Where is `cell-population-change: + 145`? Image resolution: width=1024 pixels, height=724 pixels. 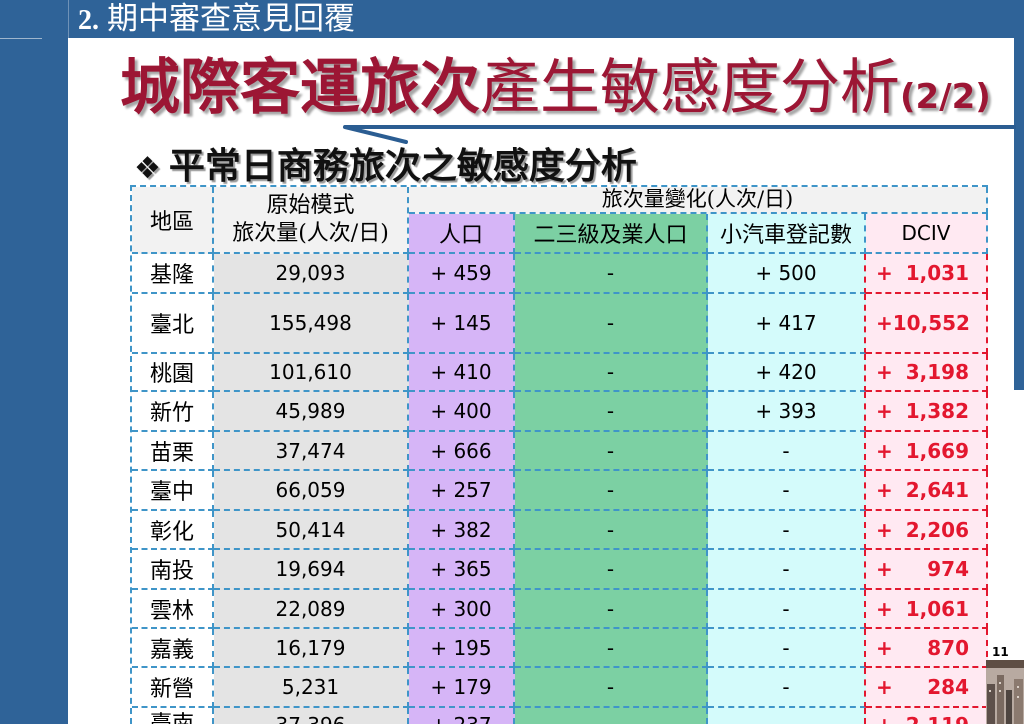
cell-population-change: + 145 is located at coordinates (462, 324).